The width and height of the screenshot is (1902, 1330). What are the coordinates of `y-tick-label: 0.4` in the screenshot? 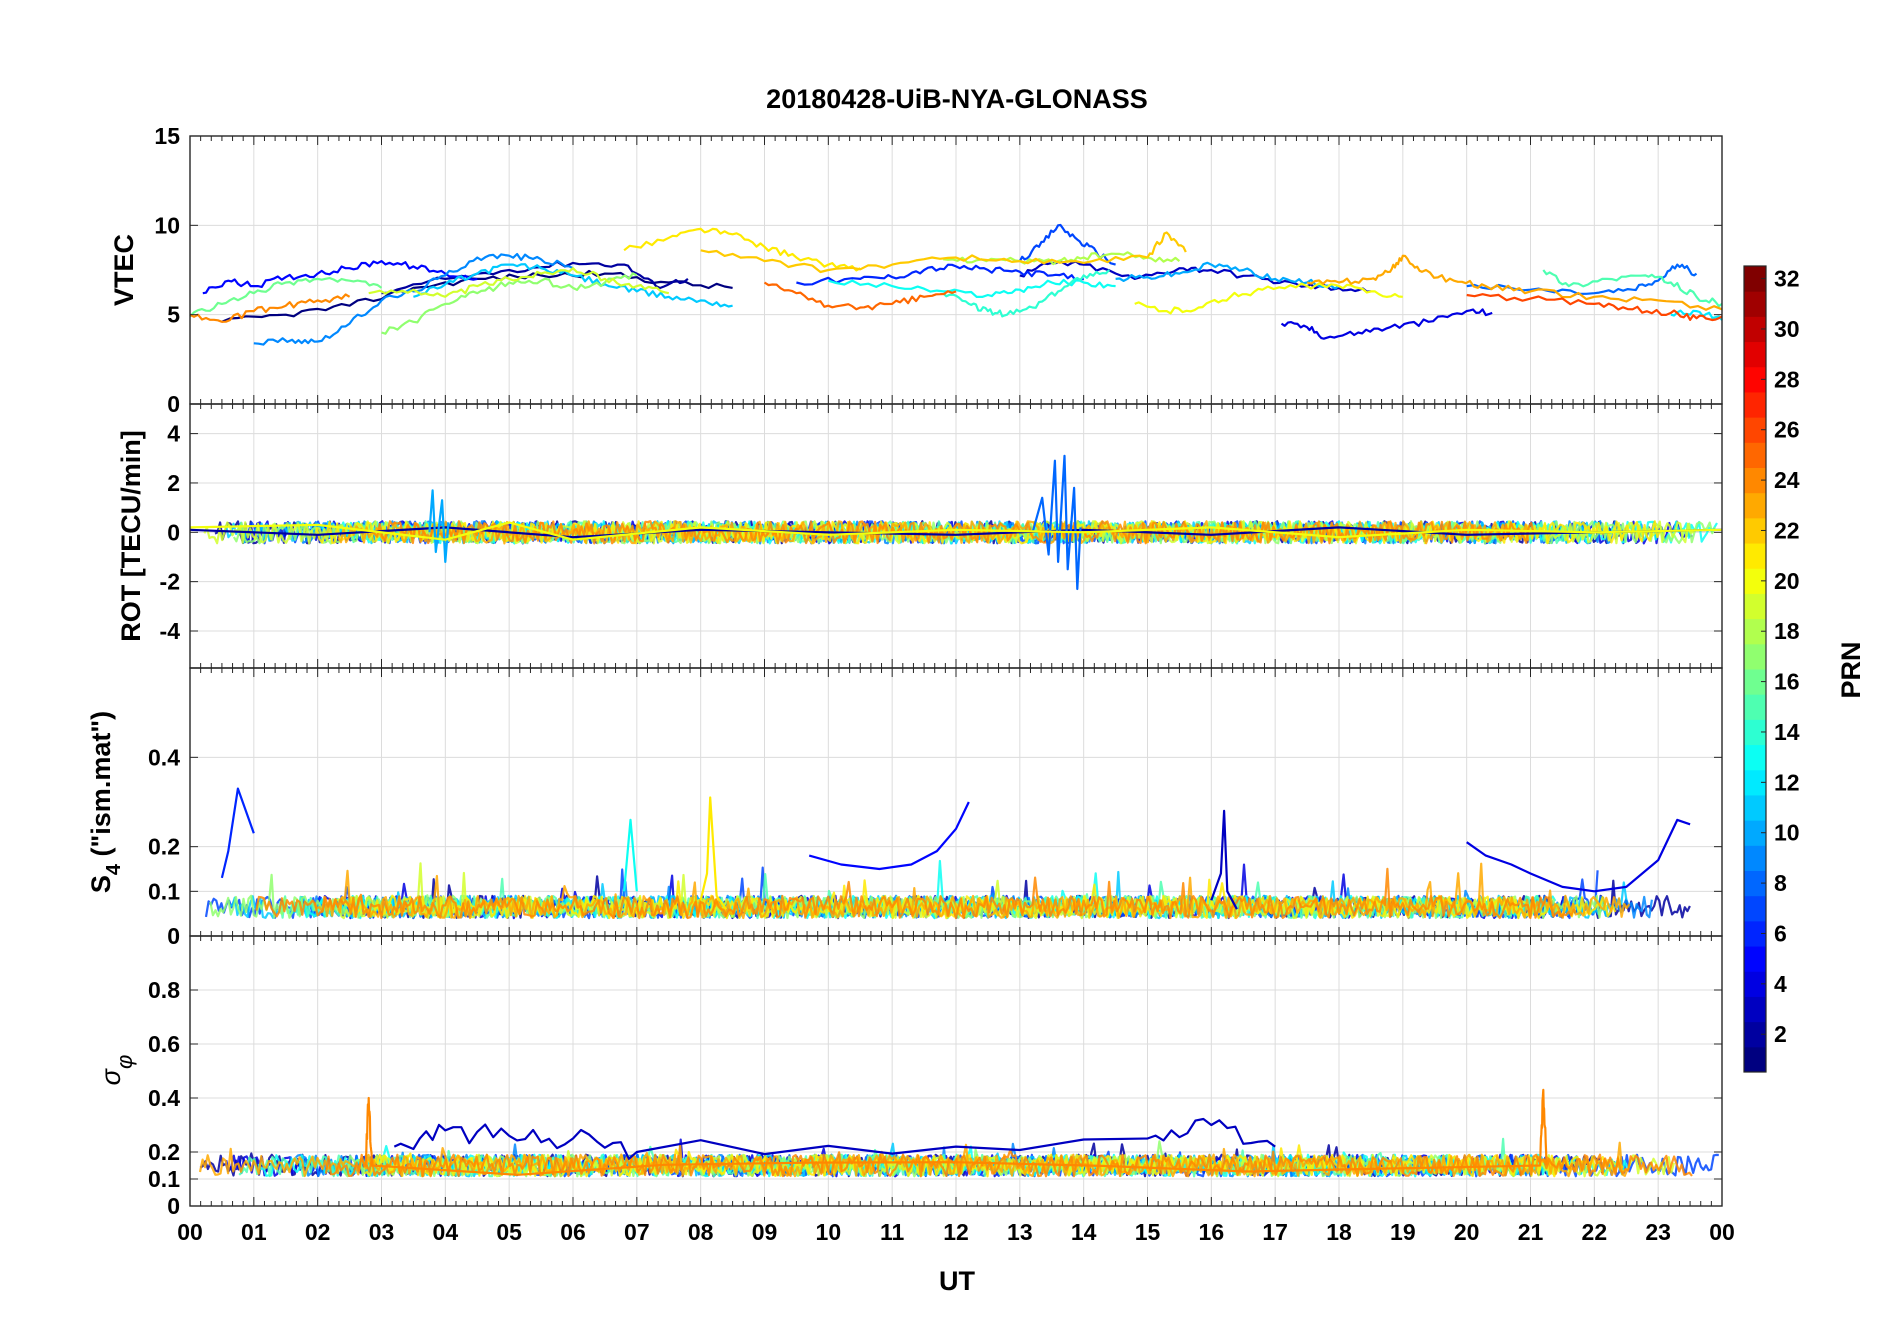 It's located at (164, 757).